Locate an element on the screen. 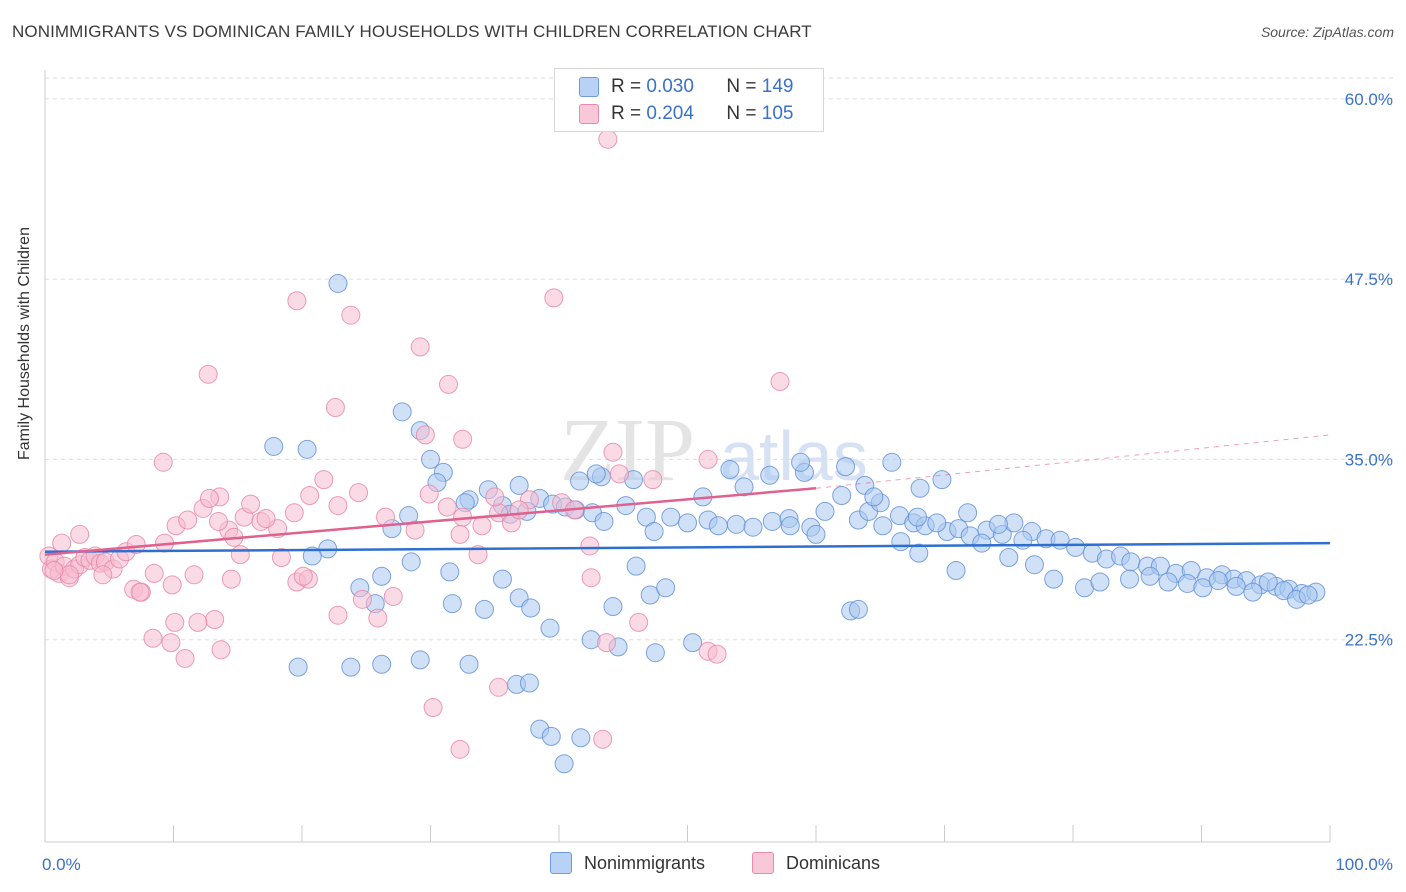 This screenshot has height=892, width=1406. trend-line-dominicans-extension is located at coordinates (1073, 461).